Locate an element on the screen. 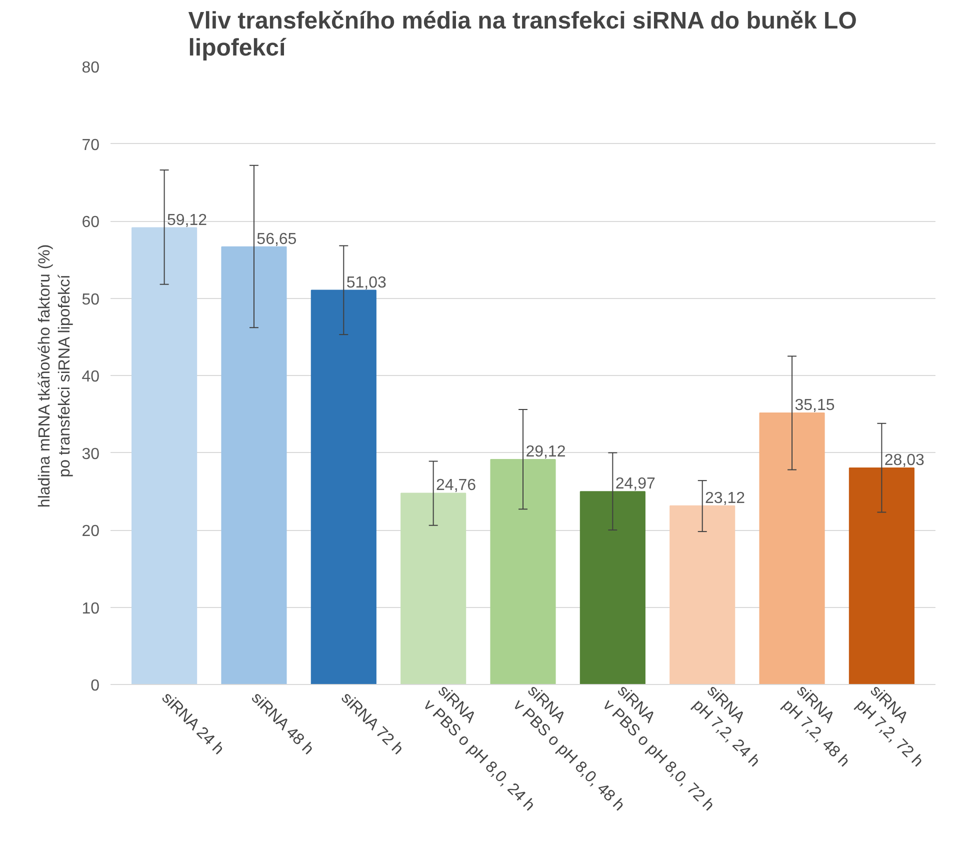 This screenshot has width=955, height=845. data-label: 56,65 is located at coordinates (276, 239).